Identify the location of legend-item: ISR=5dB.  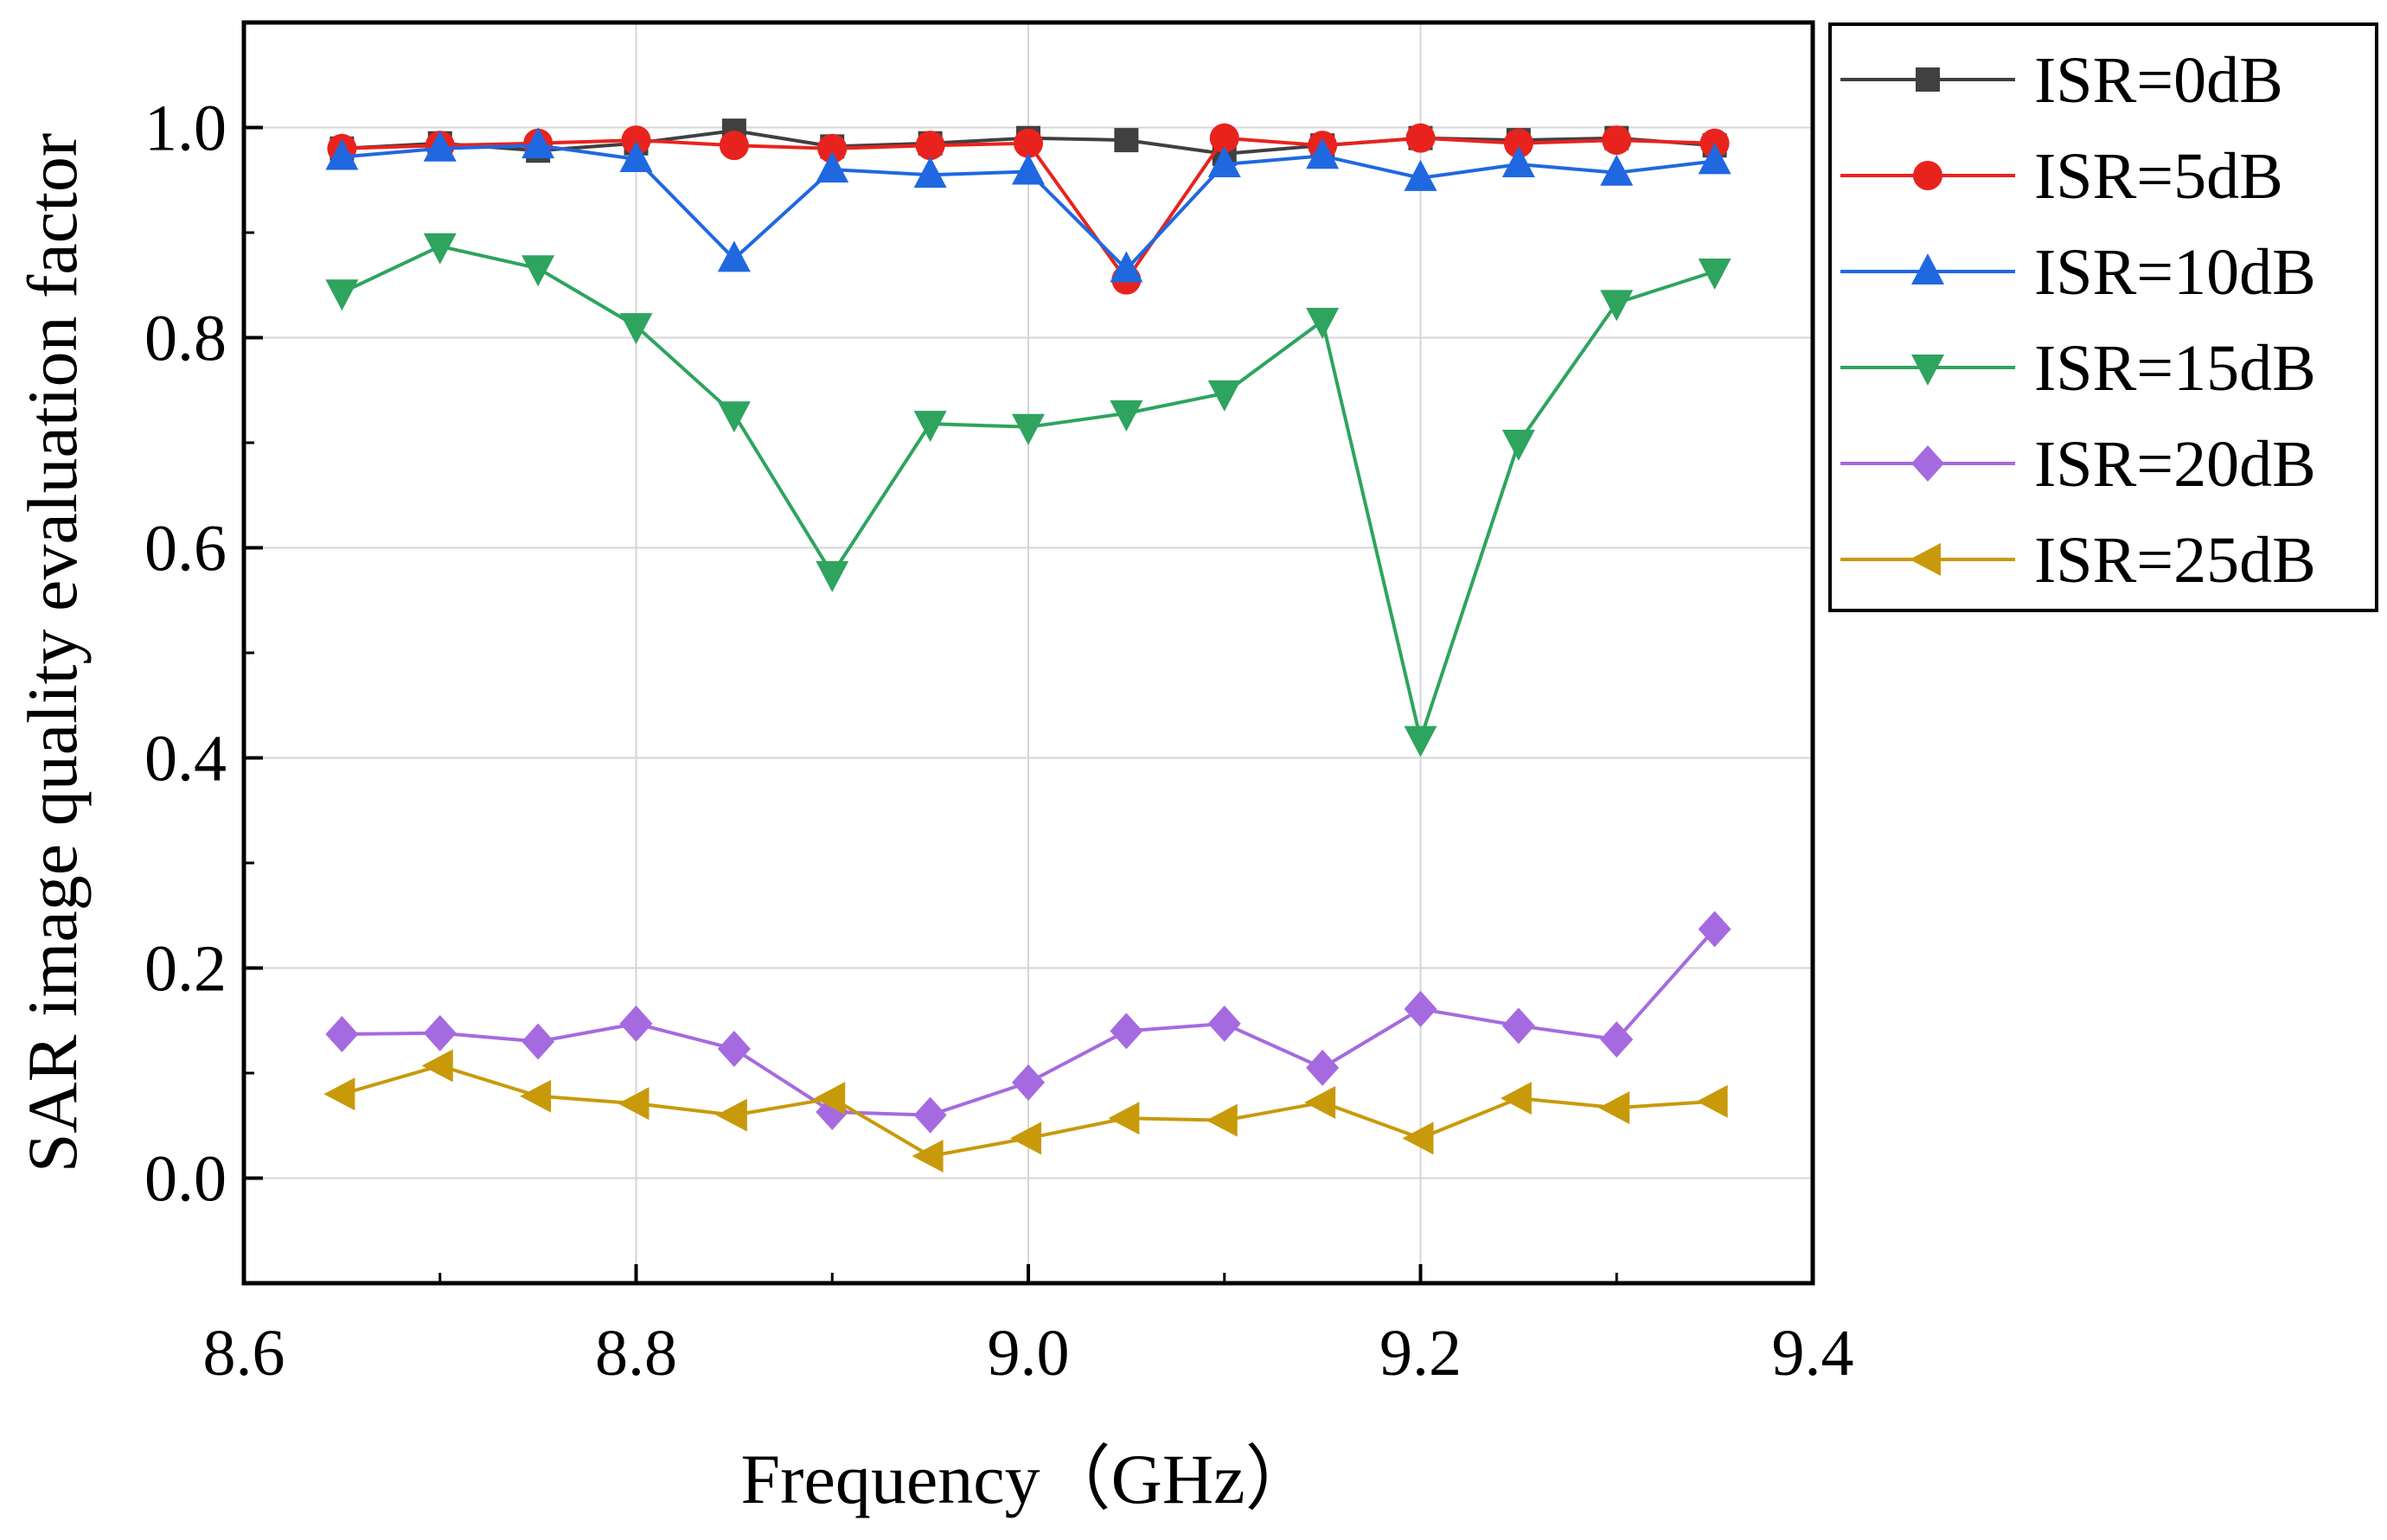
(2061, 176).